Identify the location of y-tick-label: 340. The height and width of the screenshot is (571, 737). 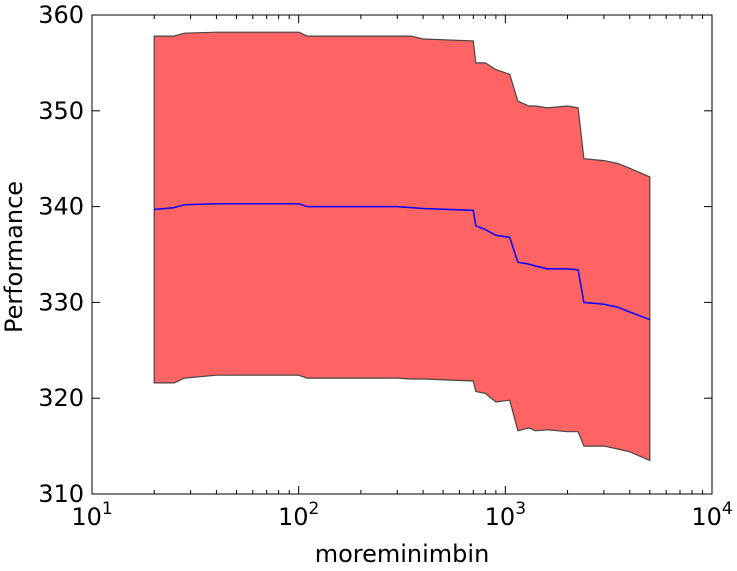
(61, 207).